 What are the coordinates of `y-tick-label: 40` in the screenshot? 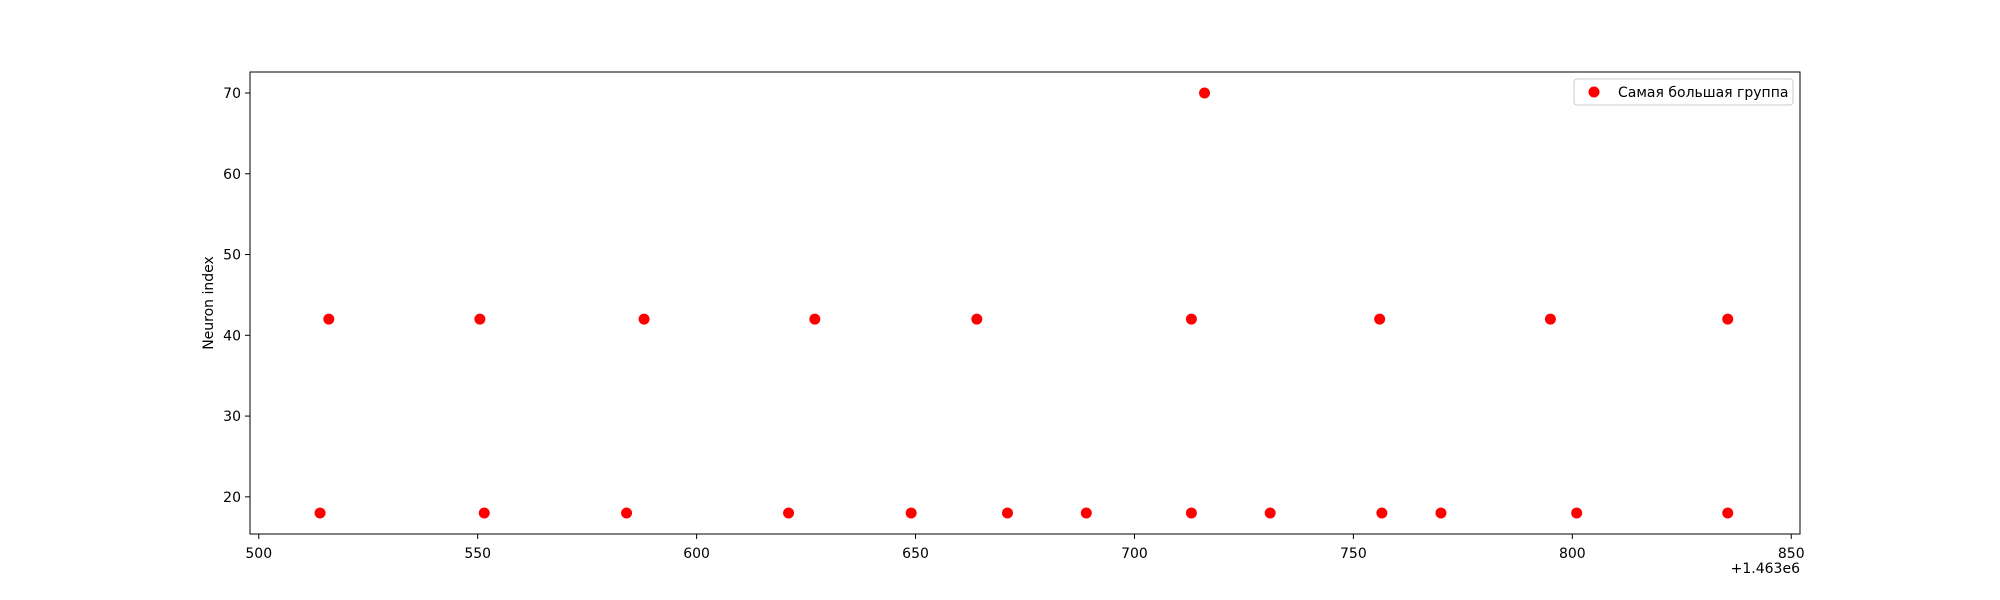 It's located at (232, 336).